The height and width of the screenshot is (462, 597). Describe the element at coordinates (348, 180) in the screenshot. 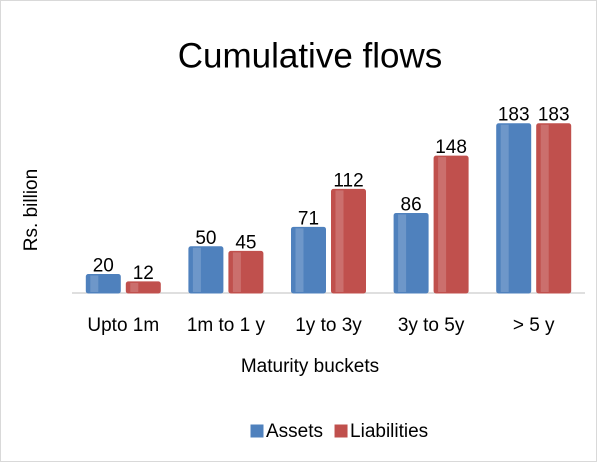

I see `data-label: 112` at that location.